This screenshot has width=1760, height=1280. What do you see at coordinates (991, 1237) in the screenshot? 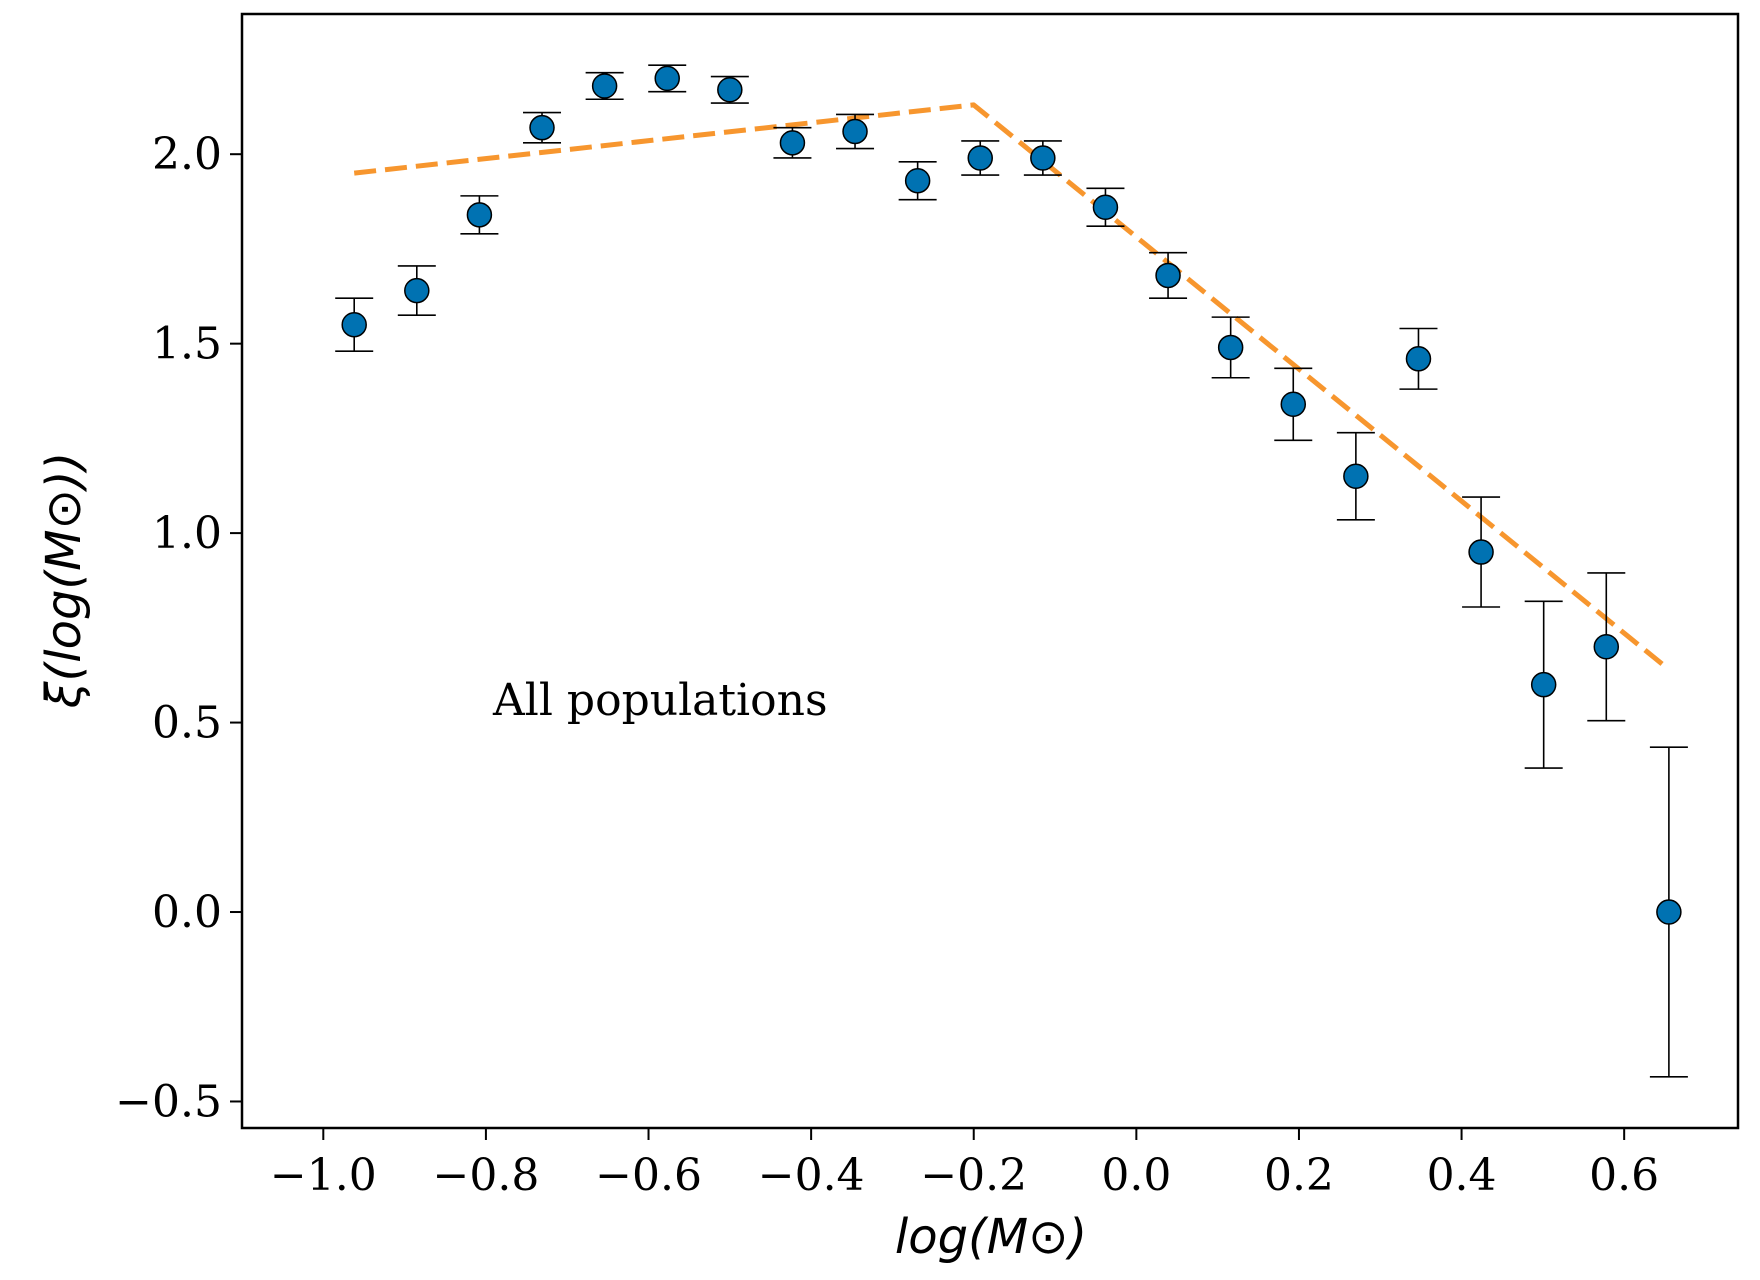
I see `x-axis-label: log(M⊙)` at bounding box center [991, 1237].